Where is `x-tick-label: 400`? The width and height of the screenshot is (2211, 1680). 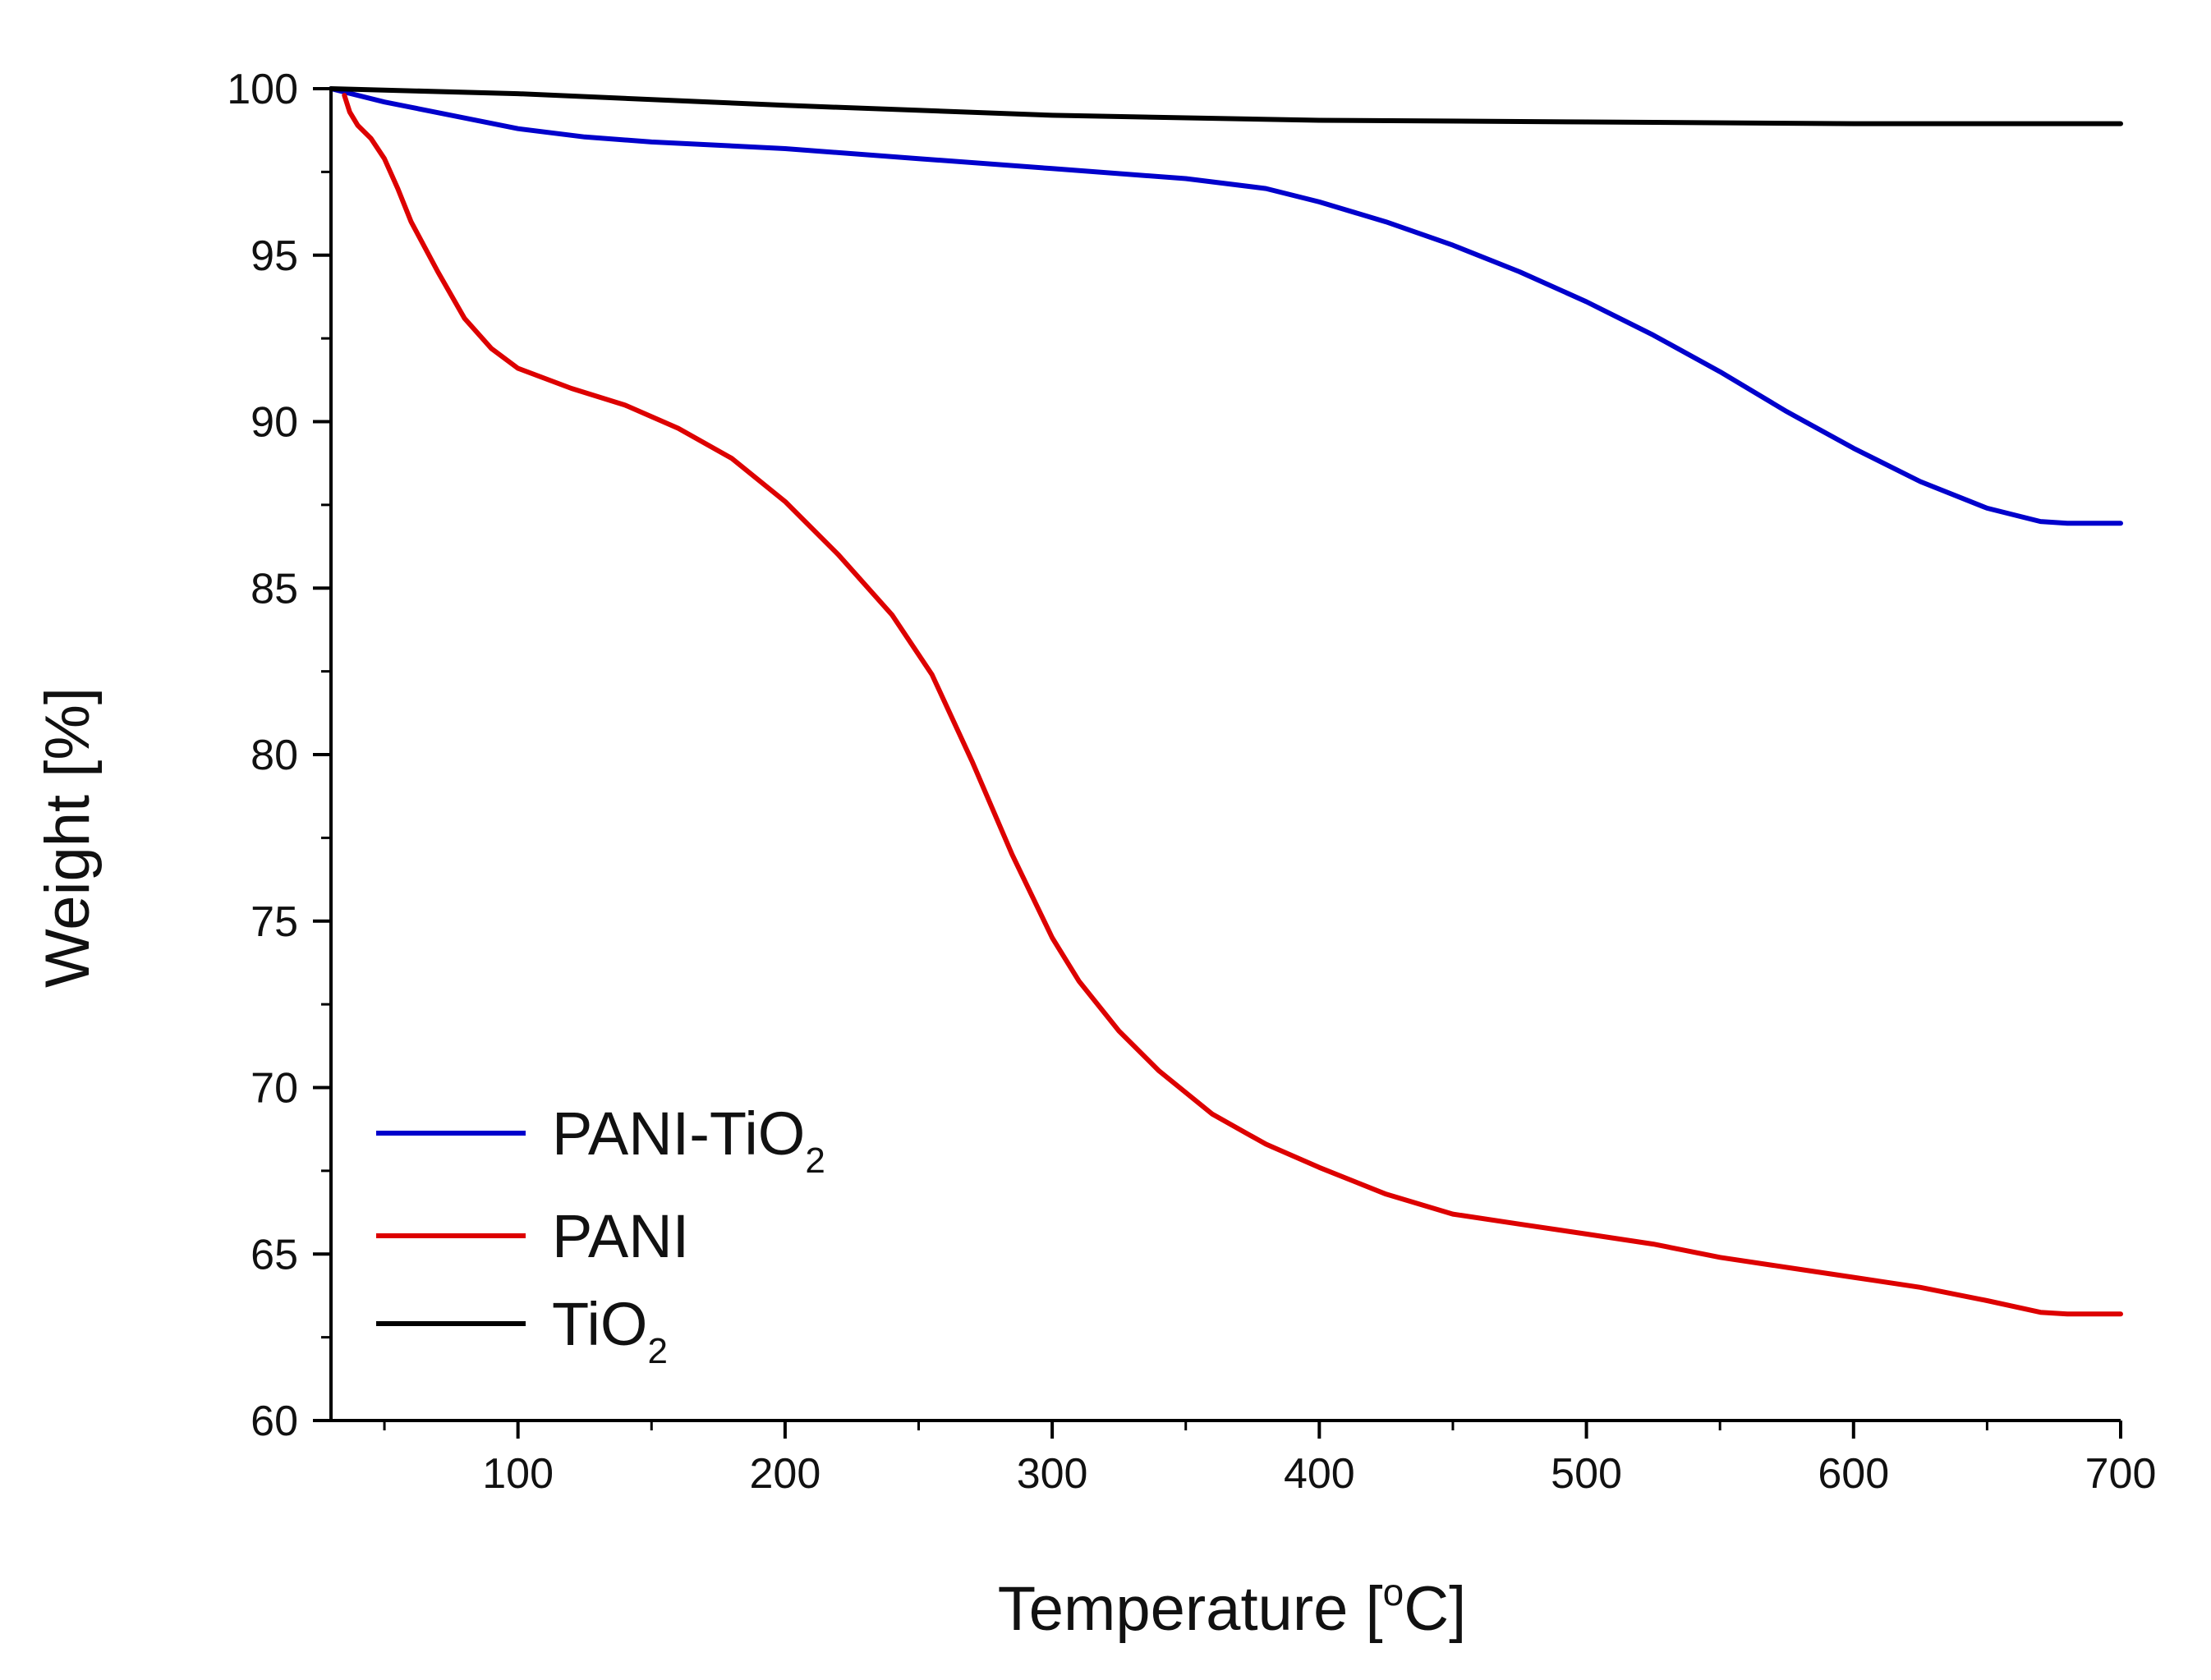 x-tick-label: 400 is located at coordinates (1319, 1474).